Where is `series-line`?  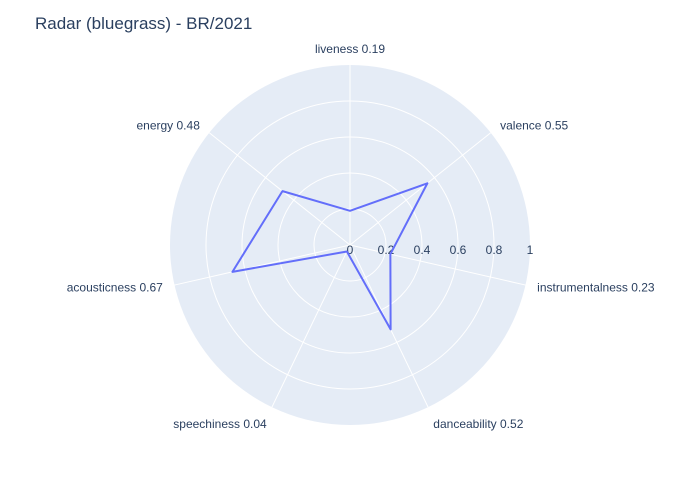 series-line is located at coordinates (330, 256).